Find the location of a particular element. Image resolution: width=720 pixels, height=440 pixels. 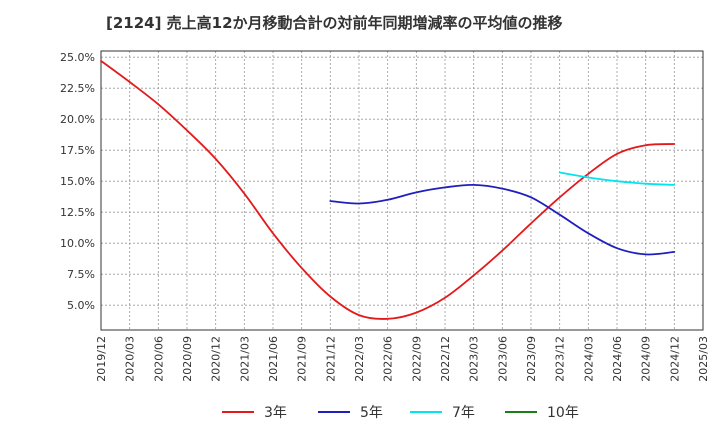

legend-label: 3年 is located at coordinates (275, 413).